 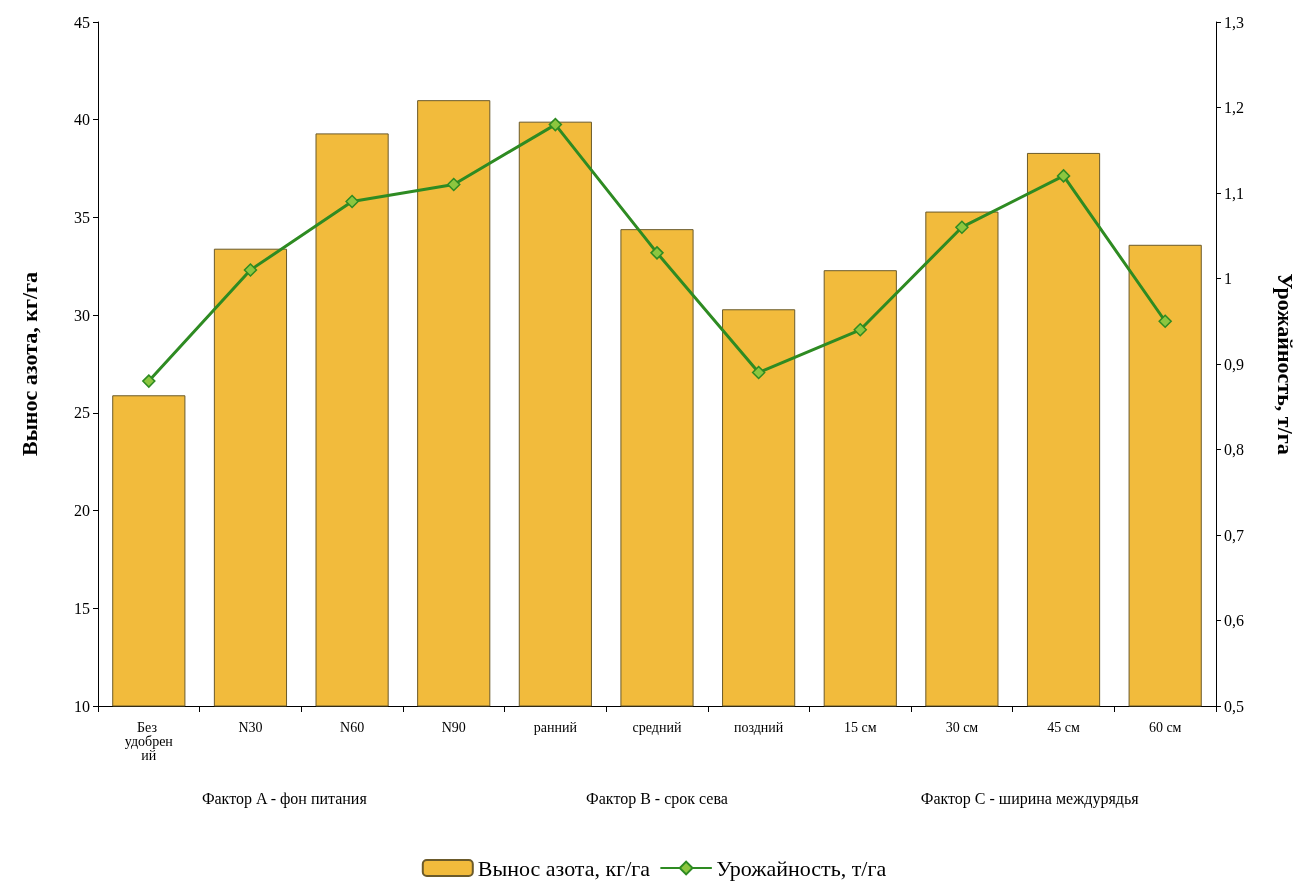 What do you see at coordinates (860, 727) in the screenshot?
I see `x-tick-label: 15 см` at bounding box center [860, 727].